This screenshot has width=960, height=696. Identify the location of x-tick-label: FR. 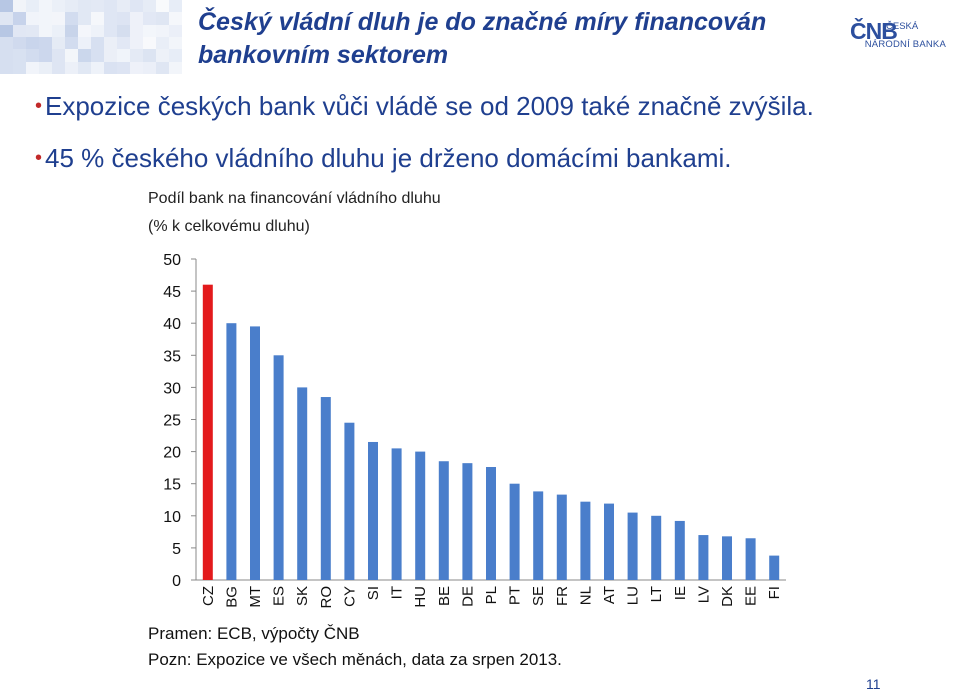
(562, 596).